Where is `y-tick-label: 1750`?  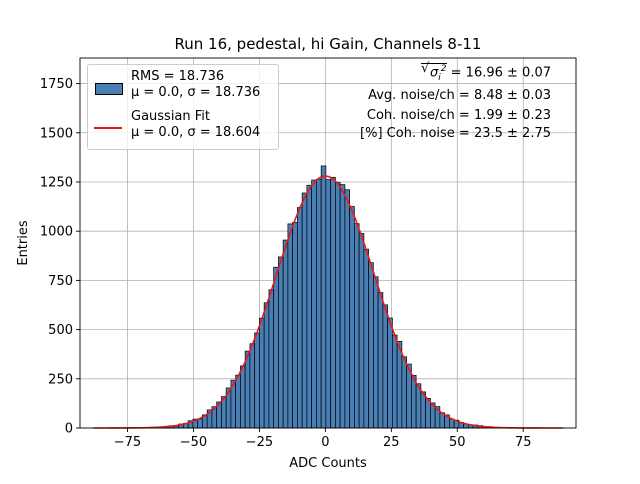
y-tick-label: 1750 is located at coordinates (56, 84).